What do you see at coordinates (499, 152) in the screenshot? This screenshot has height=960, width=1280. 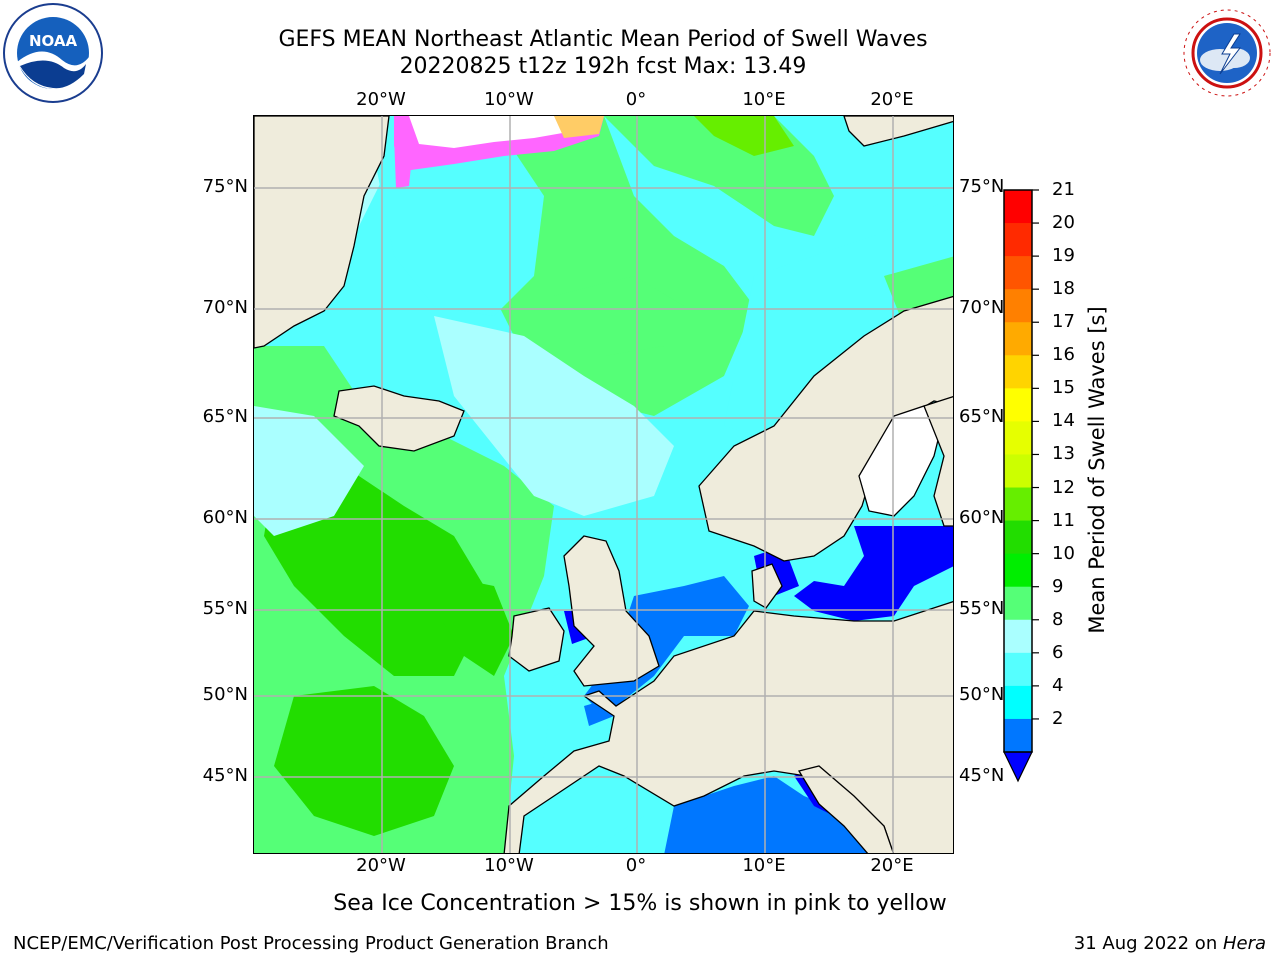 I see `sea-ice` at bounding box center [499, 152].